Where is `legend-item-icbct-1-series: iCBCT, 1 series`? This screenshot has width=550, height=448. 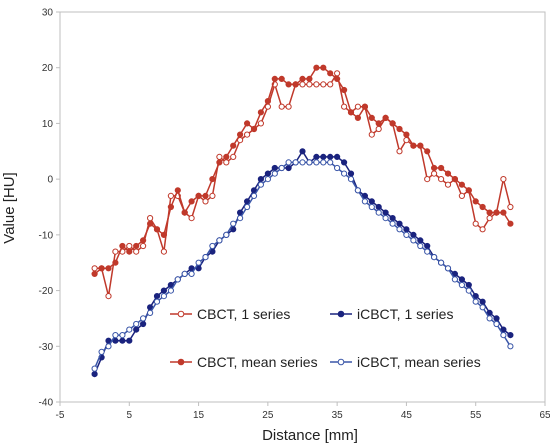 legend-item-icbct-1-series: iCBCT, 1 series is located at coordinates (391, 314).